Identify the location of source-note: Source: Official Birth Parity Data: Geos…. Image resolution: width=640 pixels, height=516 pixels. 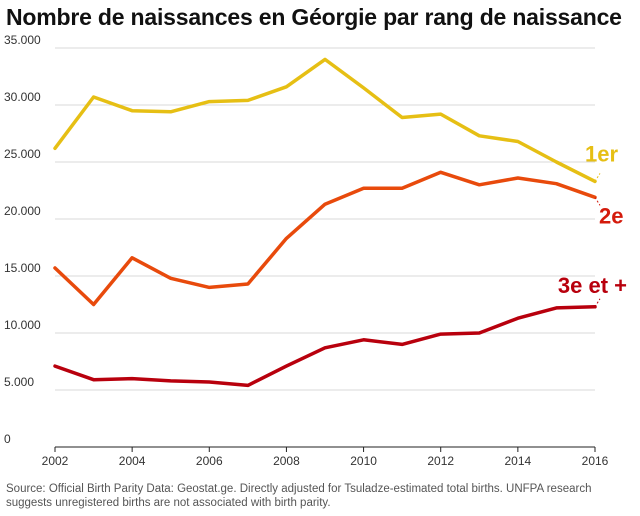
(299, 496).